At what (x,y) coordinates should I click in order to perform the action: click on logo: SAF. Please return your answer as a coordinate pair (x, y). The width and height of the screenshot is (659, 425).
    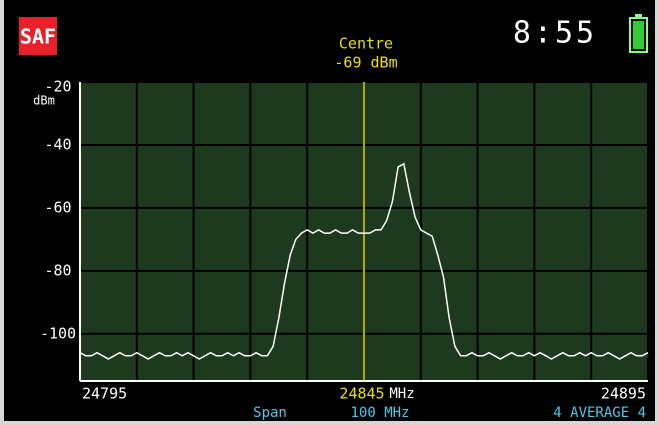
    Looking at the image, I should click on (38, 37).